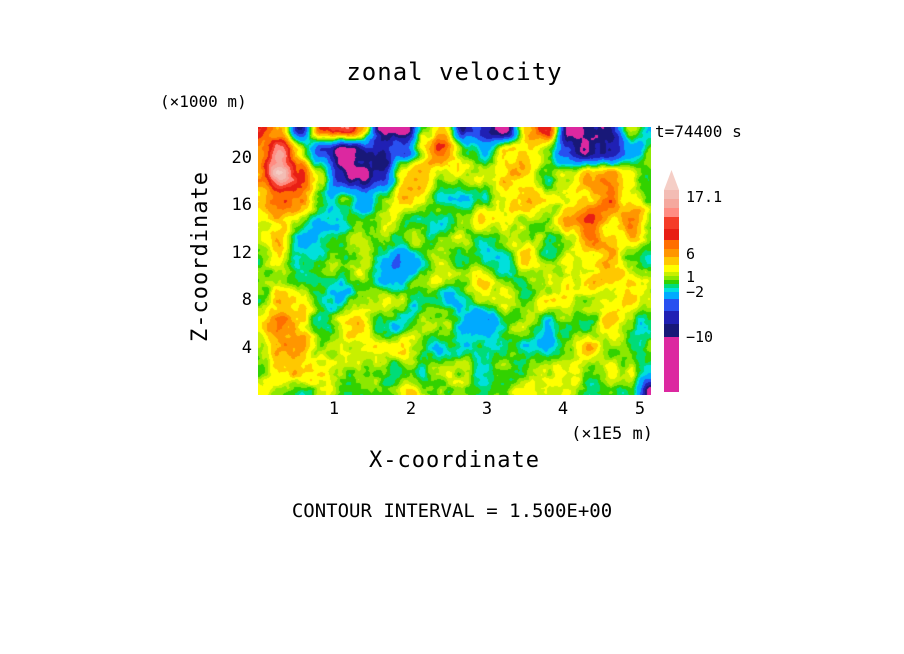 This screenshot has width=904, height=654. Describe the element at coordinates (241, 205) in the screenshot. I see `y-tick-label: 16` at that location.